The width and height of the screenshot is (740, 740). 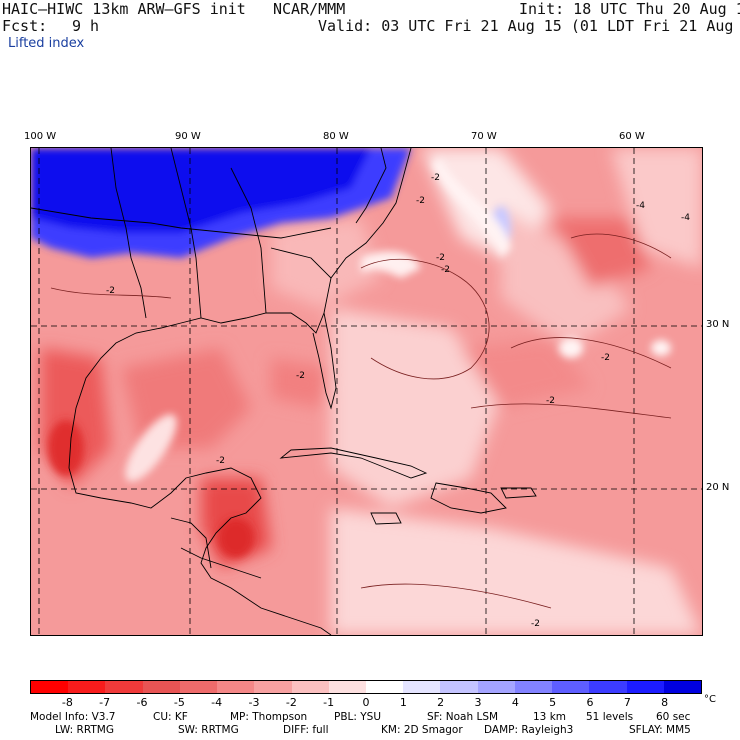 I want to click on model-info-item: LW: RRTMG, so click(x=84, y=730).